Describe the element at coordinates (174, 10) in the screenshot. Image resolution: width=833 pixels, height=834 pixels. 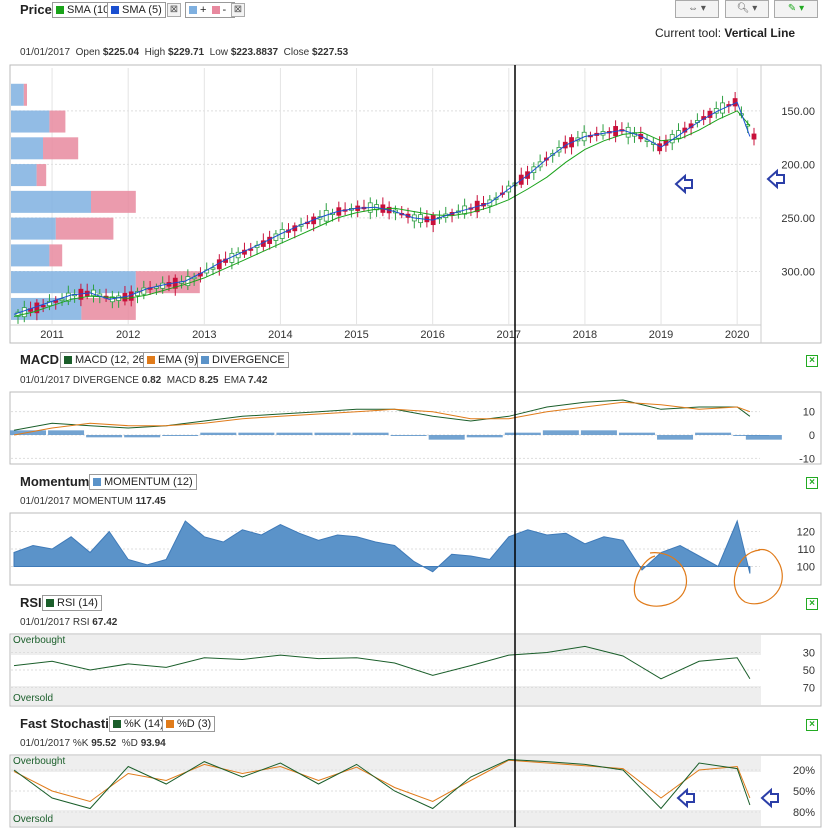
I see `legend-settings-button: ⊠` at that location.